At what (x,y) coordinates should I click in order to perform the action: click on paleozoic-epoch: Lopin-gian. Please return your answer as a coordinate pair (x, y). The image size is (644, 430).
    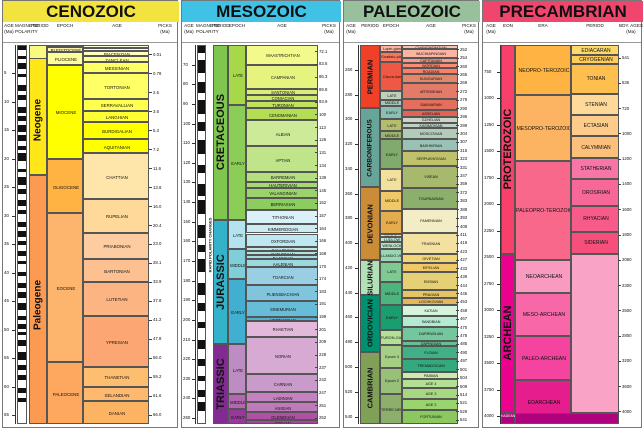
    Looking at the image, I should click on (391, 48).